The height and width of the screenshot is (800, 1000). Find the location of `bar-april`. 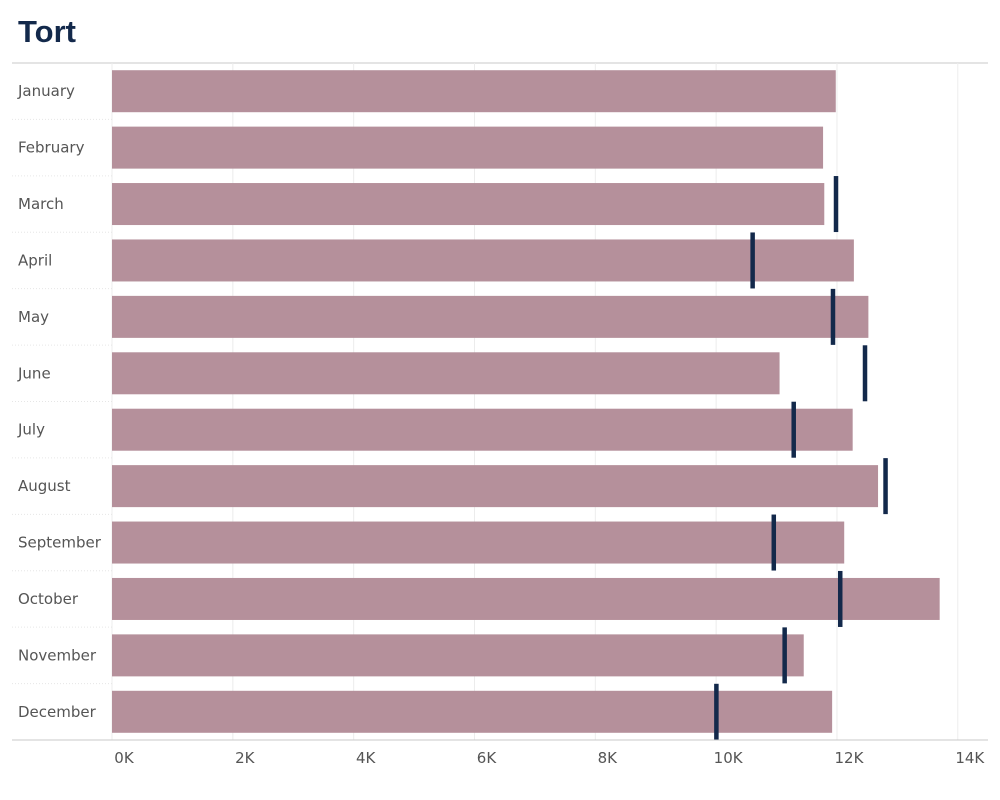

bar-april is located at coordinates (483, 260).